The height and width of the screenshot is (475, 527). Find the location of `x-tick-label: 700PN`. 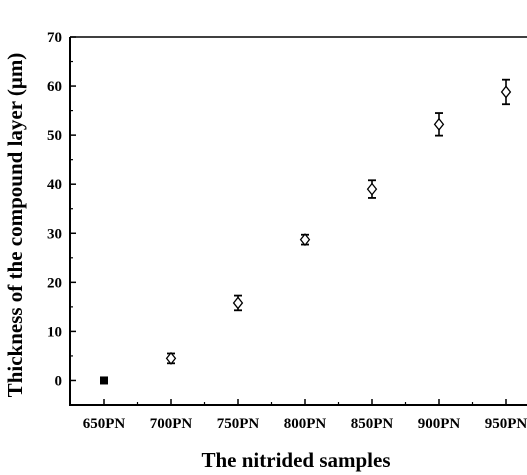

x-tick-label: 700PN is located at coordinates (171, 424).